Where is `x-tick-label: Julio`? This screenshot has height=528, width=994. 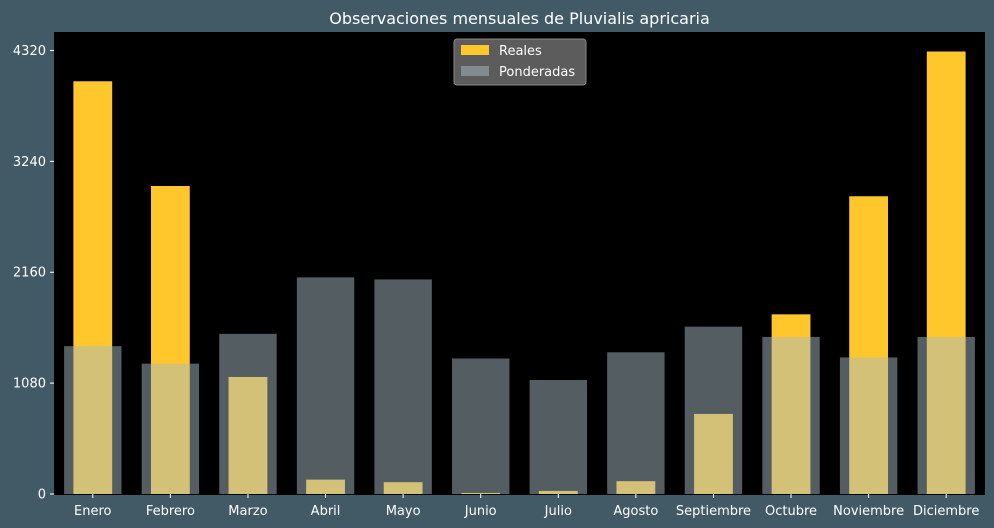 x-tick-label: Julio is located at coordinates (558, 511).